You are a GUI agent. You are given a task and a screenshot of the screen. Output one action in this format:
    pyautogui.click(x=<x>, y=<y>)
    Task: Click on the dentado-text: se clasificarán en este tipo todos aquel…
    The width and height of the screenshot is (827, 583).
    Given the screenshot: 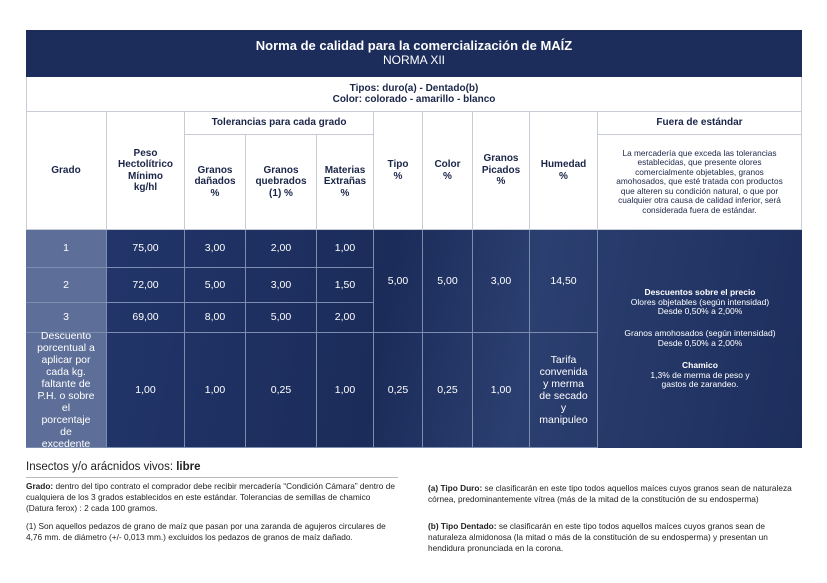 What is the action you would take?
    pyautogui.click(x=598, y=537)
    